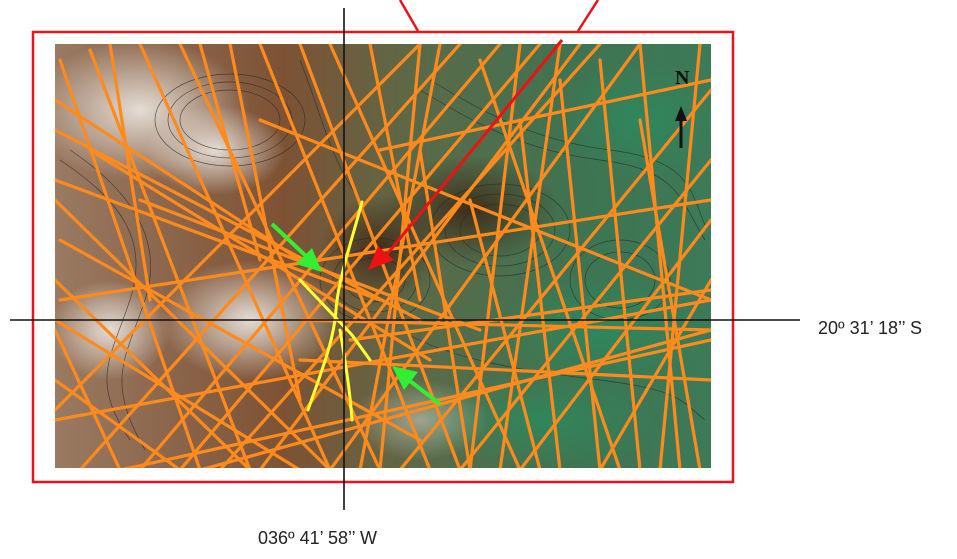  Describe the element at coordinates (466, 154) in the screenshot. I see `red-arrow-icon` at that location.